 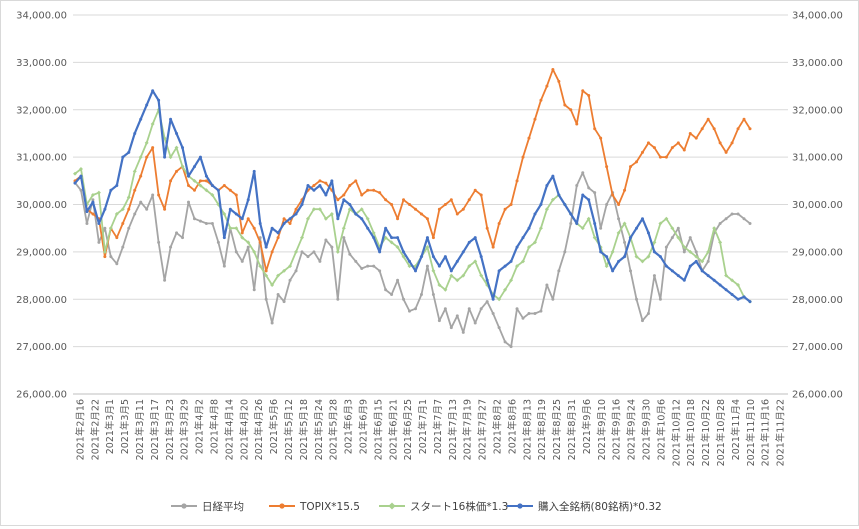 I want to click on x-tick-label: 2021年9月24, so click(x=632, y=429).